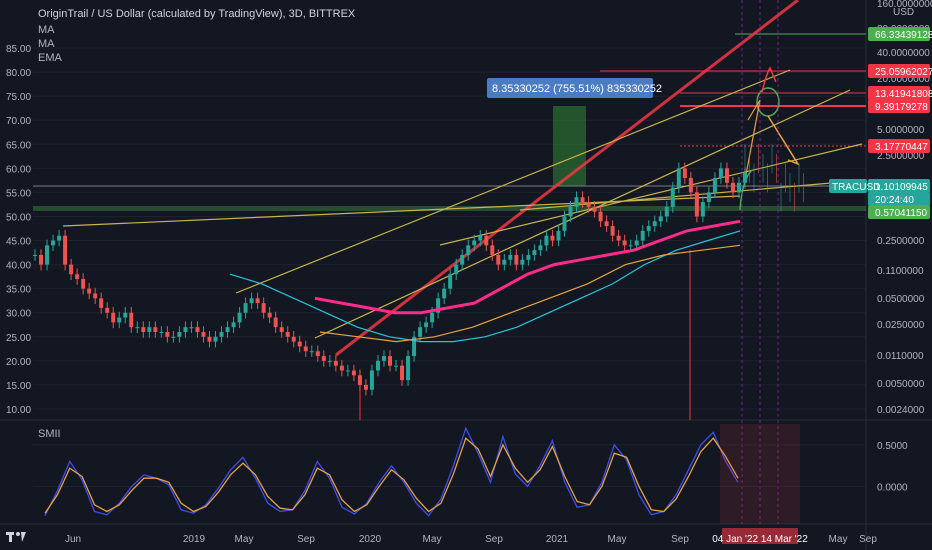 This screenshot has height=550, width=932. Describe the element at coordinates (49, 434) in the screenshot. I see `indicator-label-smii: SMII` at that location.